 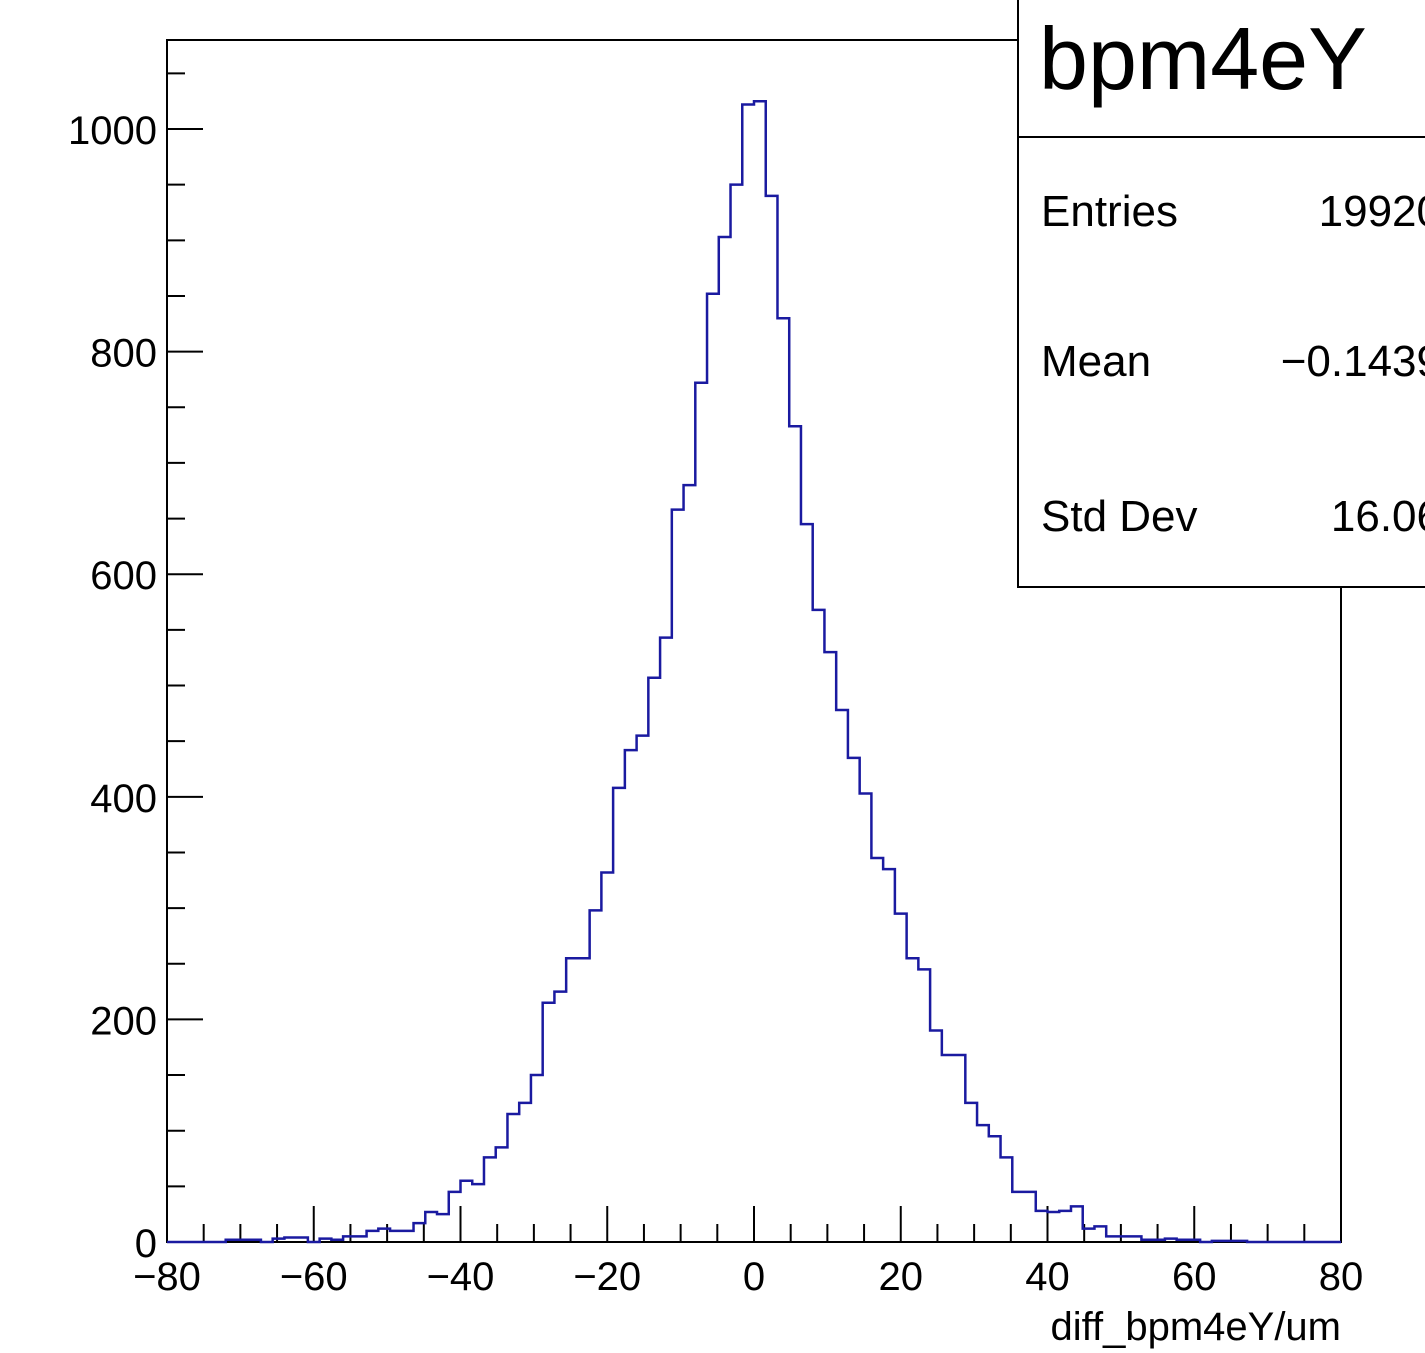 I want to click on y-axis: 0 200 400 600 800 1000, so click(x=135, y=669).